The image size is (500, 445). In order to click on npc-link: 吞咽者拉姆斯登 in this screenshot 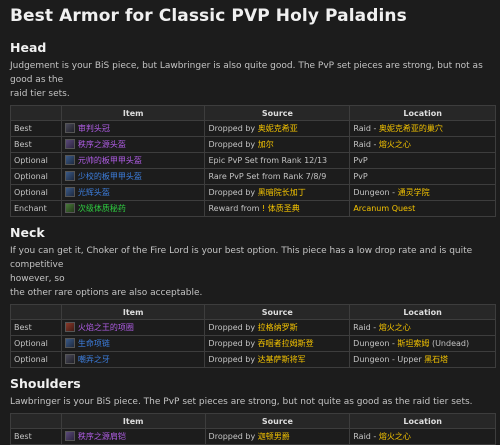, I will do `click(285, 343)`.